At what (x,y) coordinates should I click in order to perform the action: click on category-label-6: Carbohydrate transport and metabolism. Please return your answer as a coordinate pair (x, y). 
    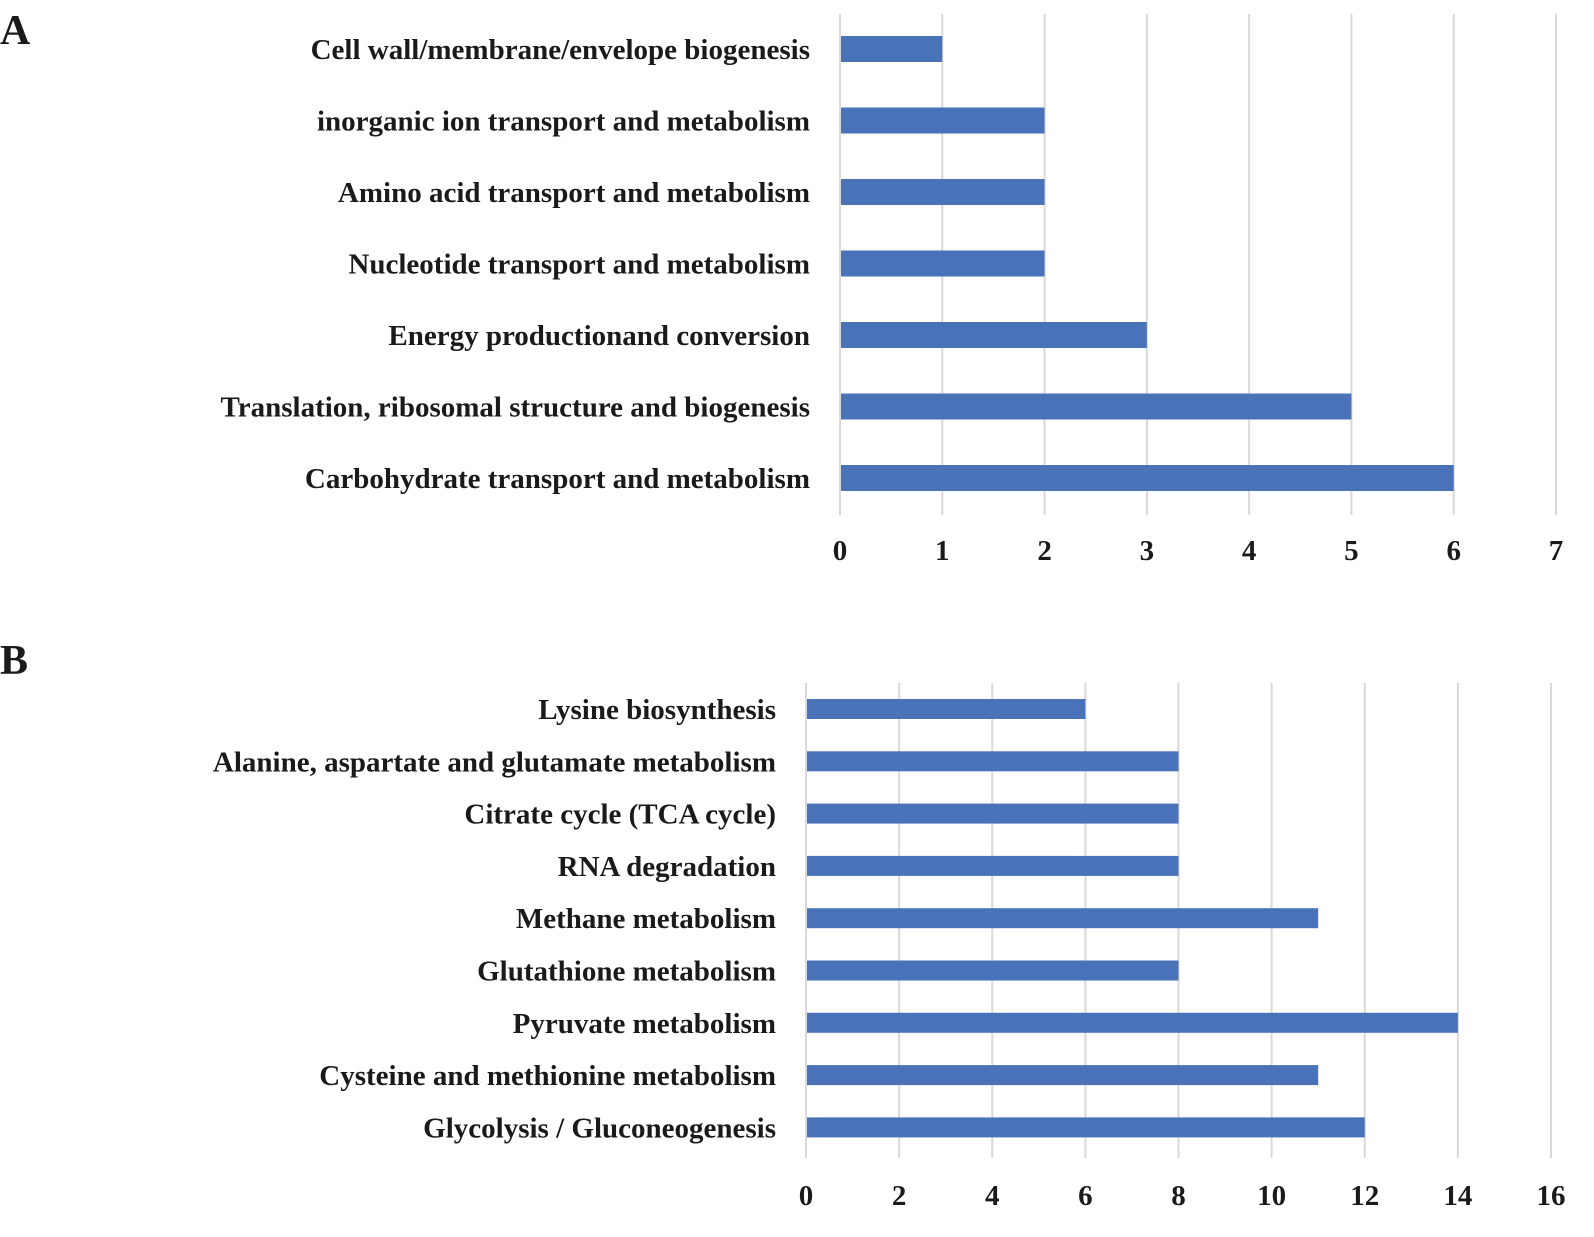
    Looking at the image, I should click on (557, 479).